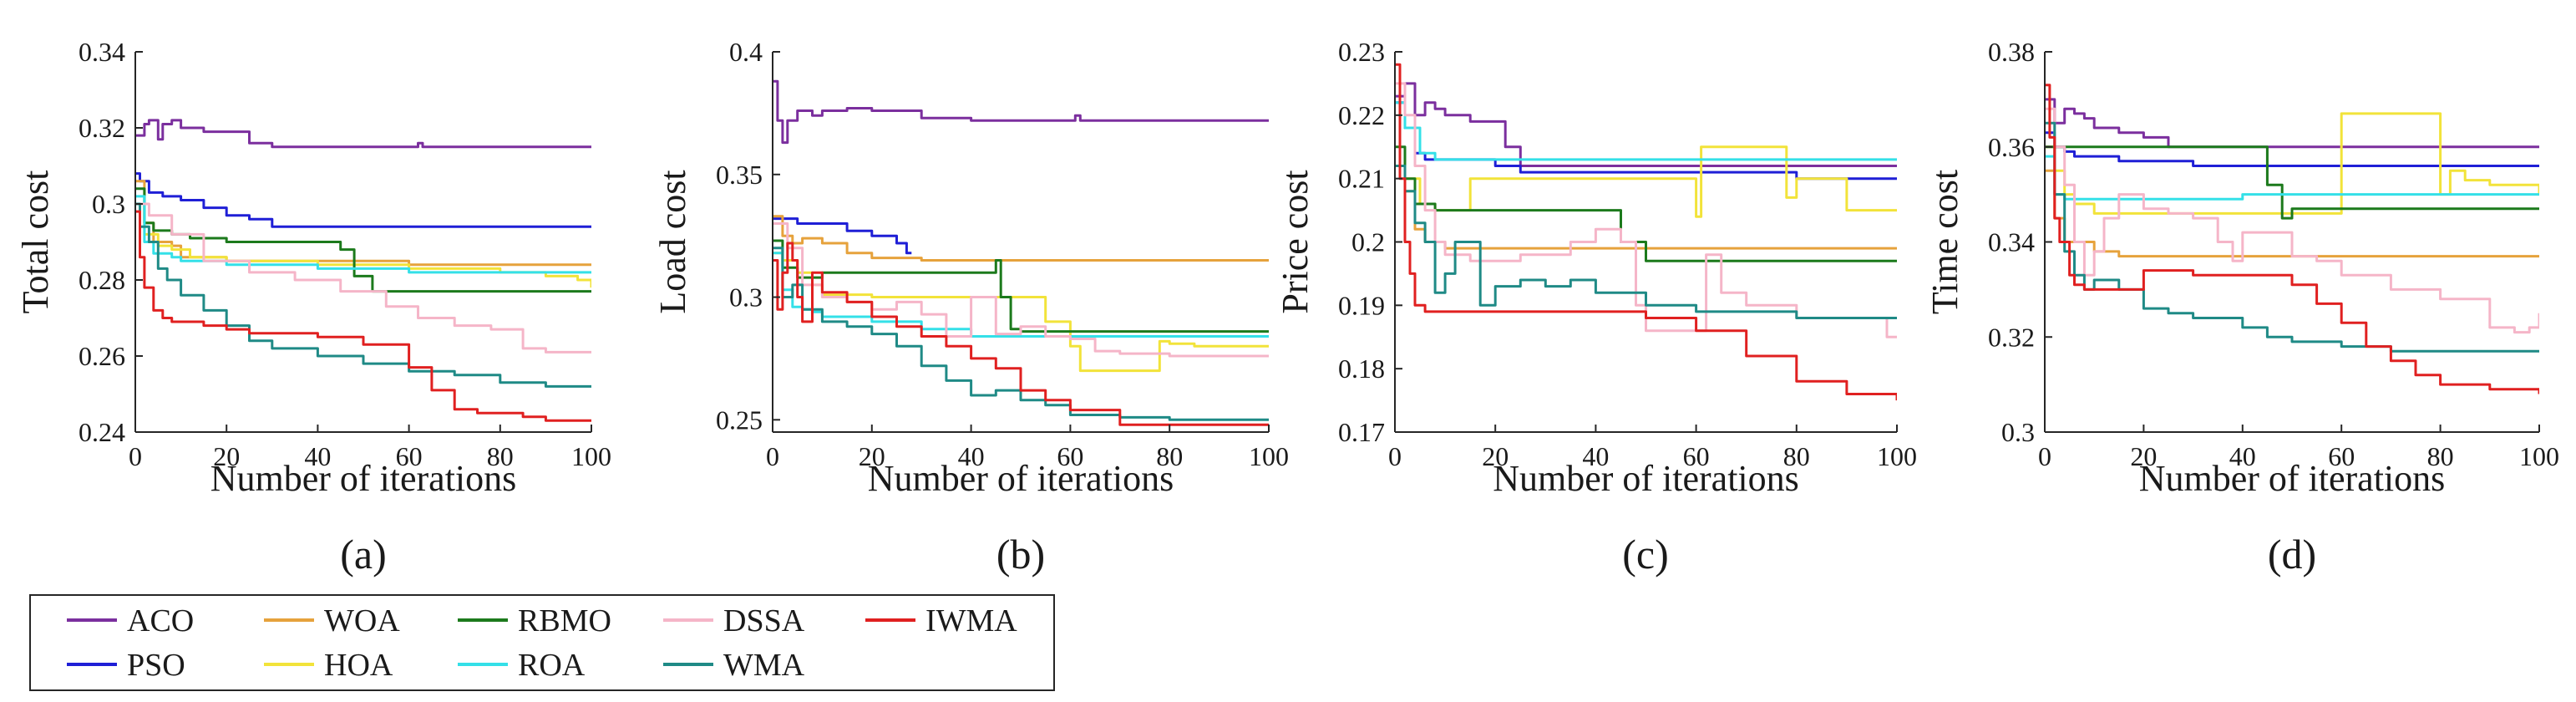  I want to click on y-tick-label: 0.25, so click(739, 419).